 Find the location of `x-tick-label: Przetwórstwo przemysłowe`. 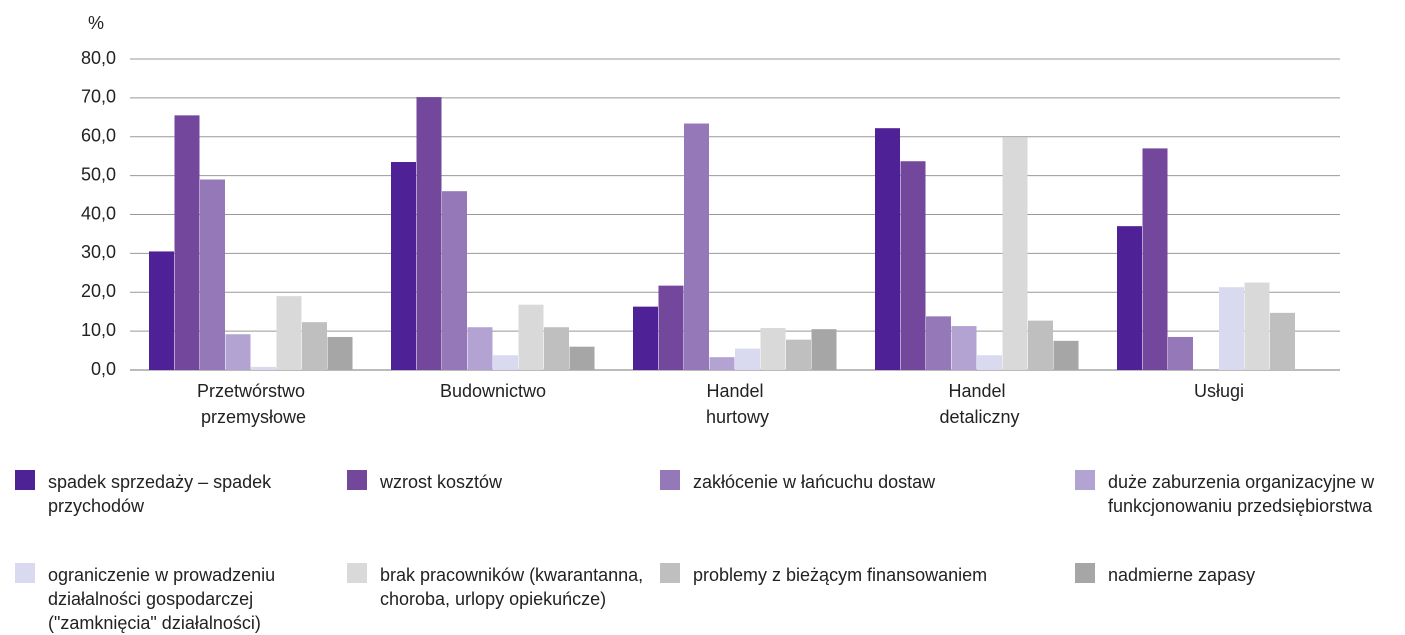

x-tick-label: Przetwórstwo przemysłowe is located at coordinates (251, 404).